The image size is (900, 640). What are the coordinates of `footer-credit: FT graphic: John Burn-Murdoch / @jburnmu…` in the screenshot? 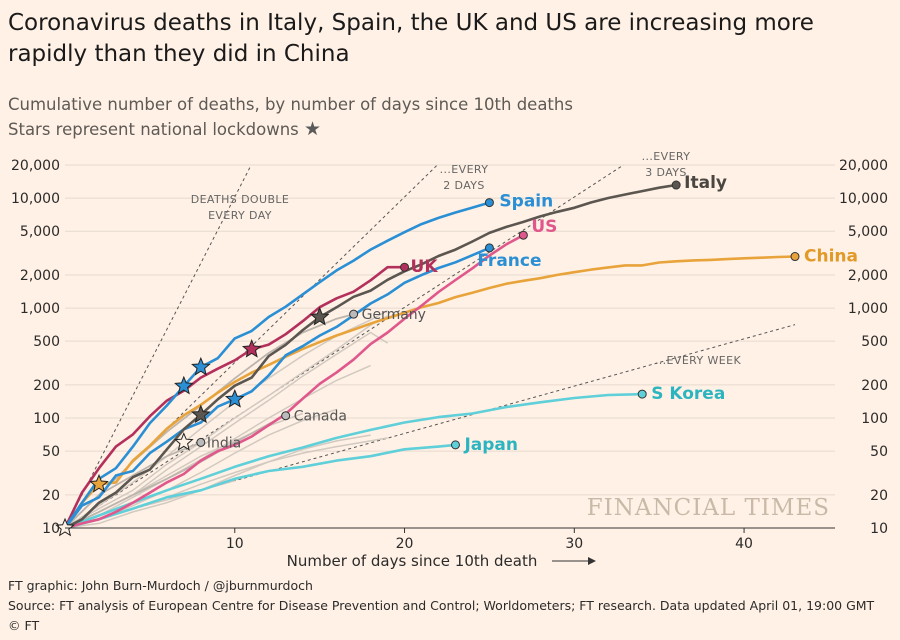 It's located at (160, 585).